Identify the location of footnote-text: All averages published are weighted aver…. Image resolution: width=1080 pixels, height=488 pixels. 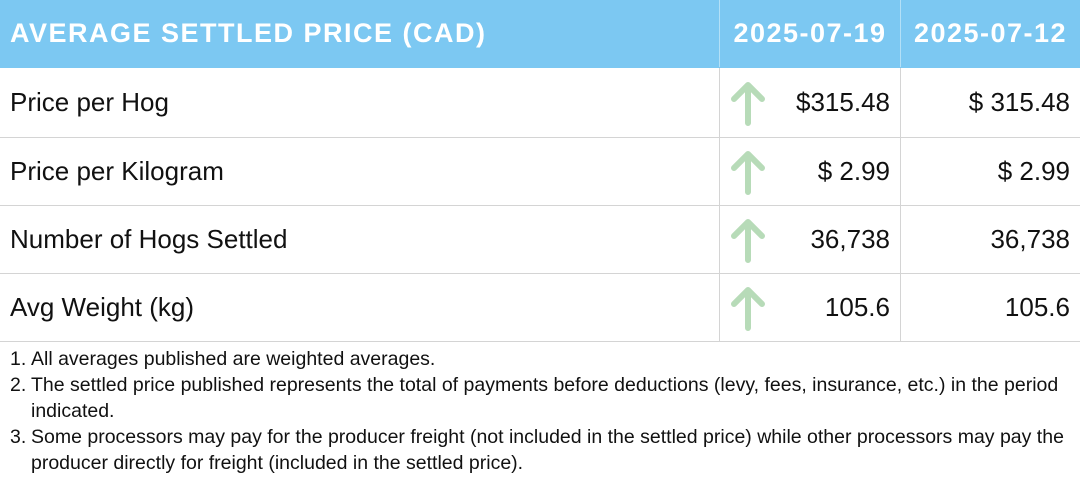
(233, 359).